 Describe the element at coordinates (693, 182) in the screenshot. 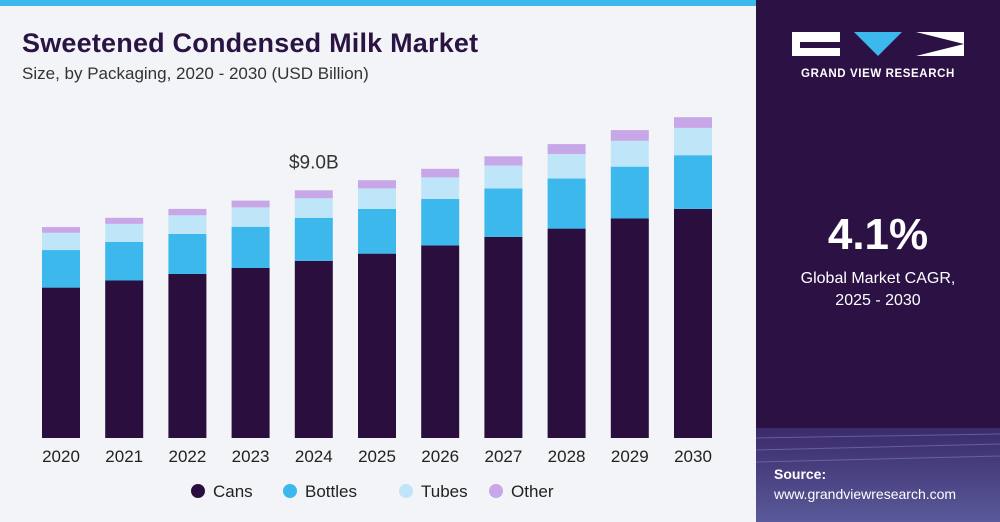

I see `bar-bottles-2030` at that location.